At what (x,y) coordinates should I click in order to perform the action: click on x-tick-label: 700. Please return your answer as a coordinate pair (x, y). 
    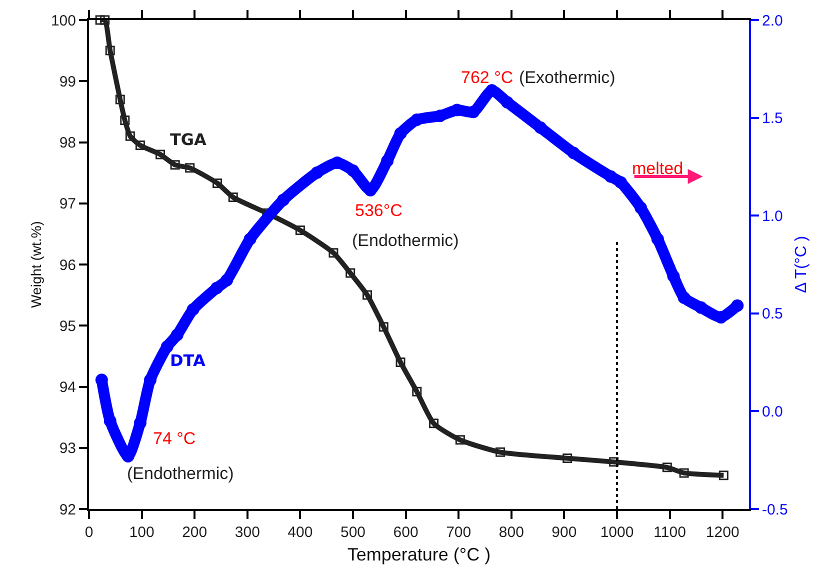
    Looking at the image, I should click on (459, 532).